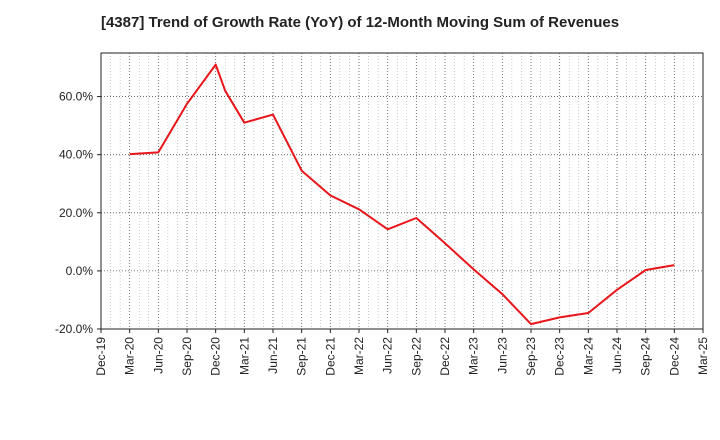  Describe the element at coordinates (187, 356) in the screenshot. I see `x-tick-label: Sep-20` at that location.